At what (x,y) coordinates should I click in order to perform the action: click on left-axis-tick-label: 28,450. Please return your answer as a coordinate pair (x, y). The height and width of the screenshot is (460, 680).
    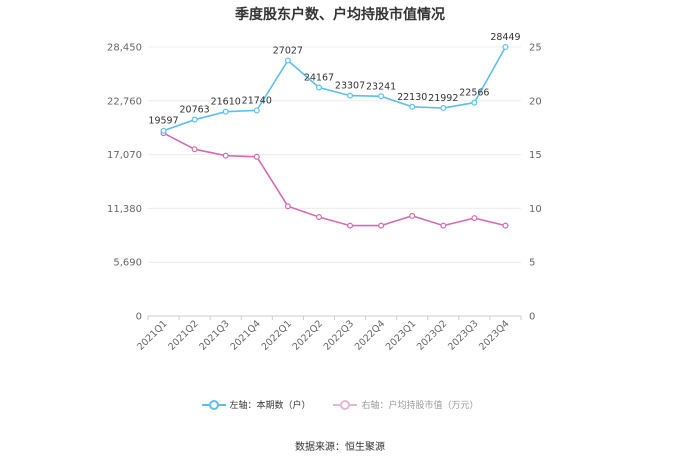
    Looking at the image, I should click on (124, 48).